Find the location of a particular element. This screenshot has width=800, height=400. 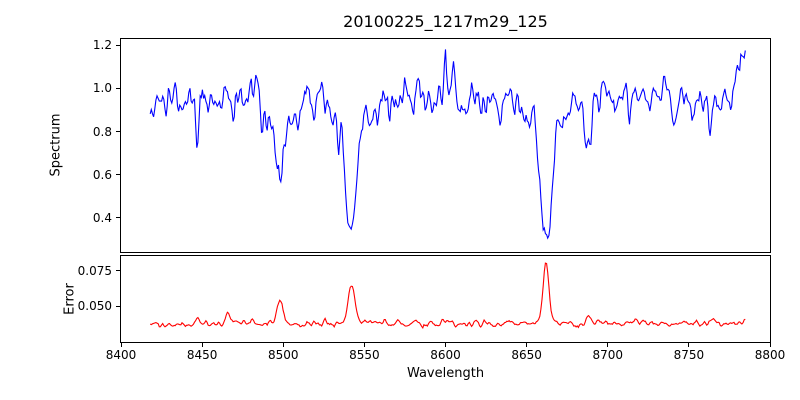

x-tick-label: 8450 is located at coordinates (202, 355).